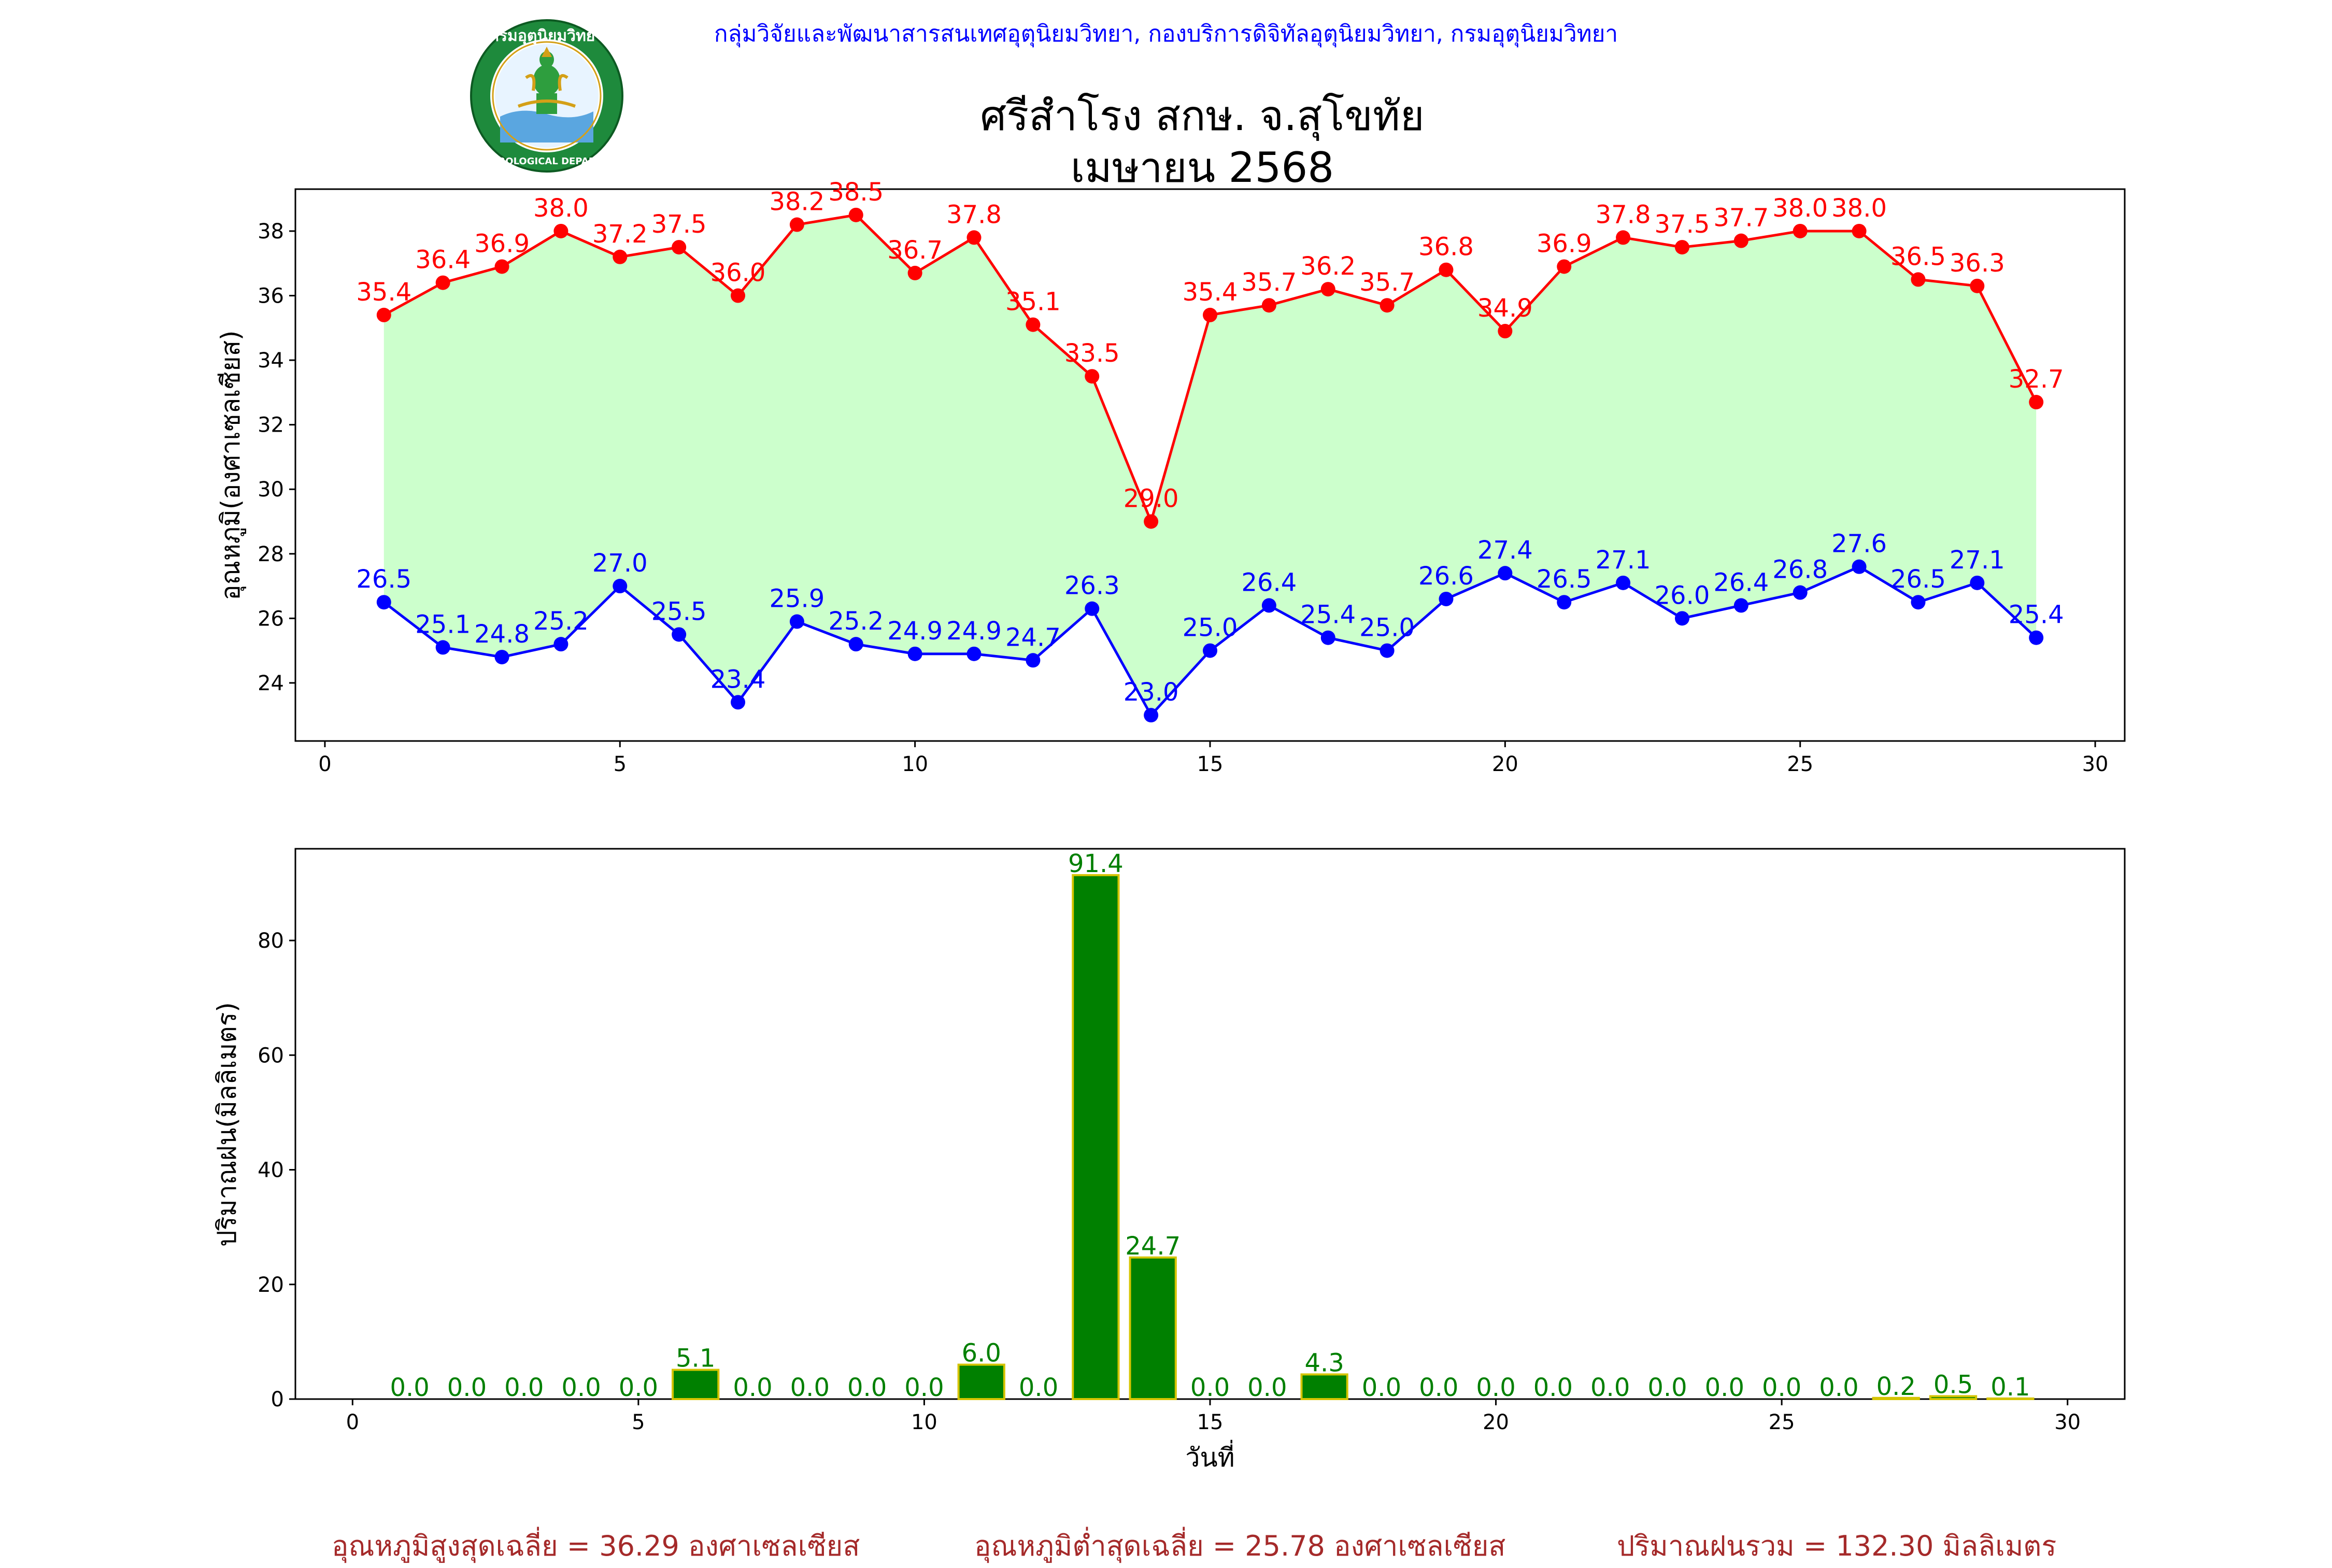 The image size is (2332, 1568). What do you see at coordinates (271, 232) in the screenshot?
I see `temperature-y-tick-label: 38` at bounding box center [271, 232].